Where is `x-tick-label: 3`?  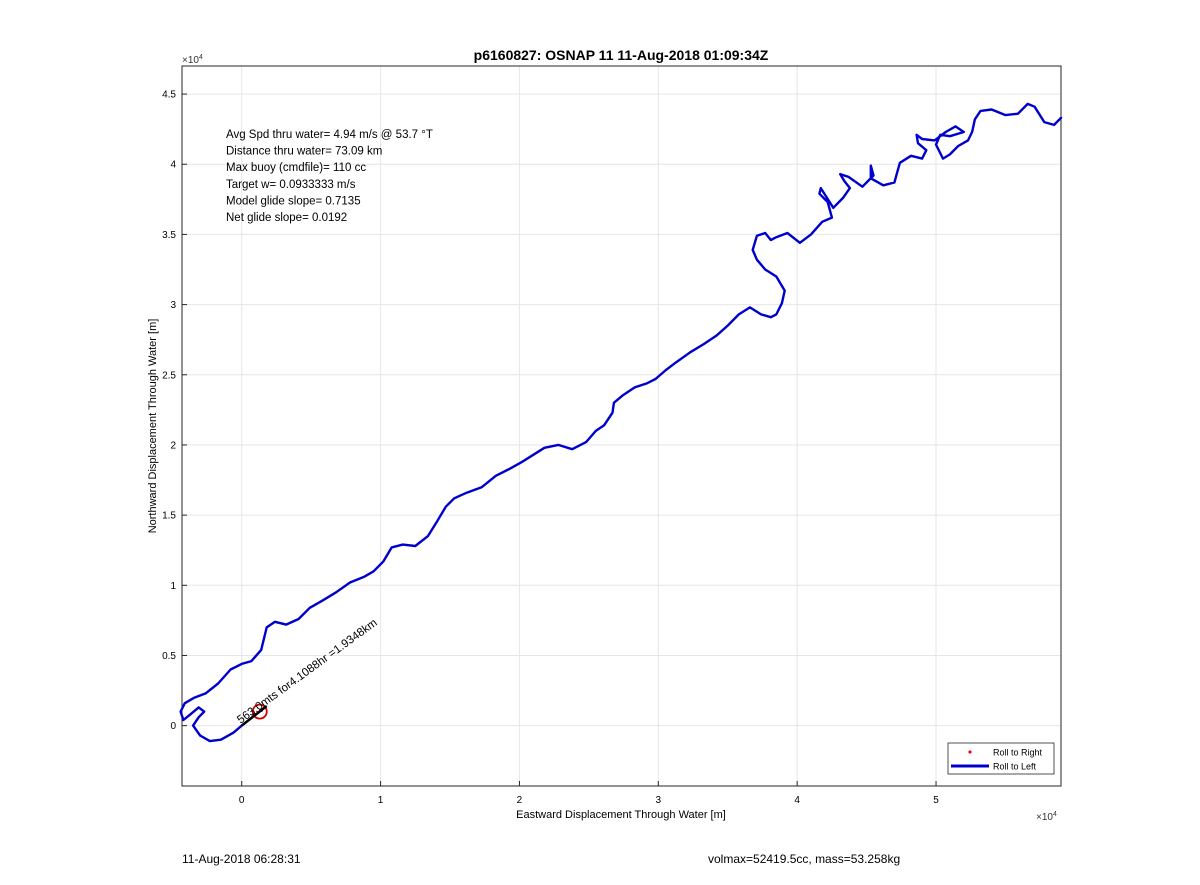 x-tick-label: 3 is located at coordinates (659, 800).